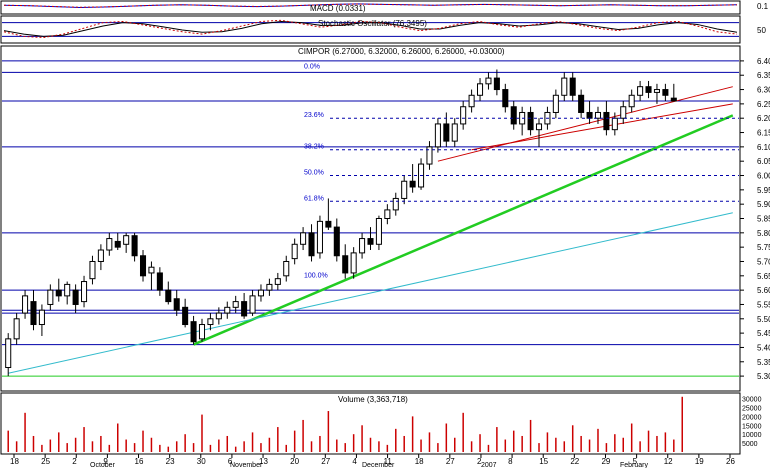 The width and height of the screenshot is (770, 468). What do you see at coordinates (14, 461) in the screenshot?
I see `x-day-label: 18` at bounding box center [14, 461].